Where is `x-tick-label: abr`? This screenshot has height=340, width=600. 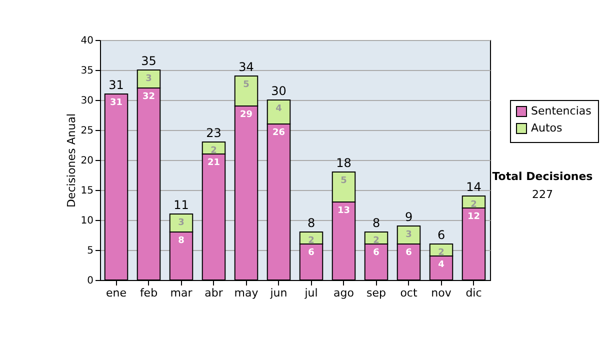 x-tick-label: abr is located at coordinates (214, 293).